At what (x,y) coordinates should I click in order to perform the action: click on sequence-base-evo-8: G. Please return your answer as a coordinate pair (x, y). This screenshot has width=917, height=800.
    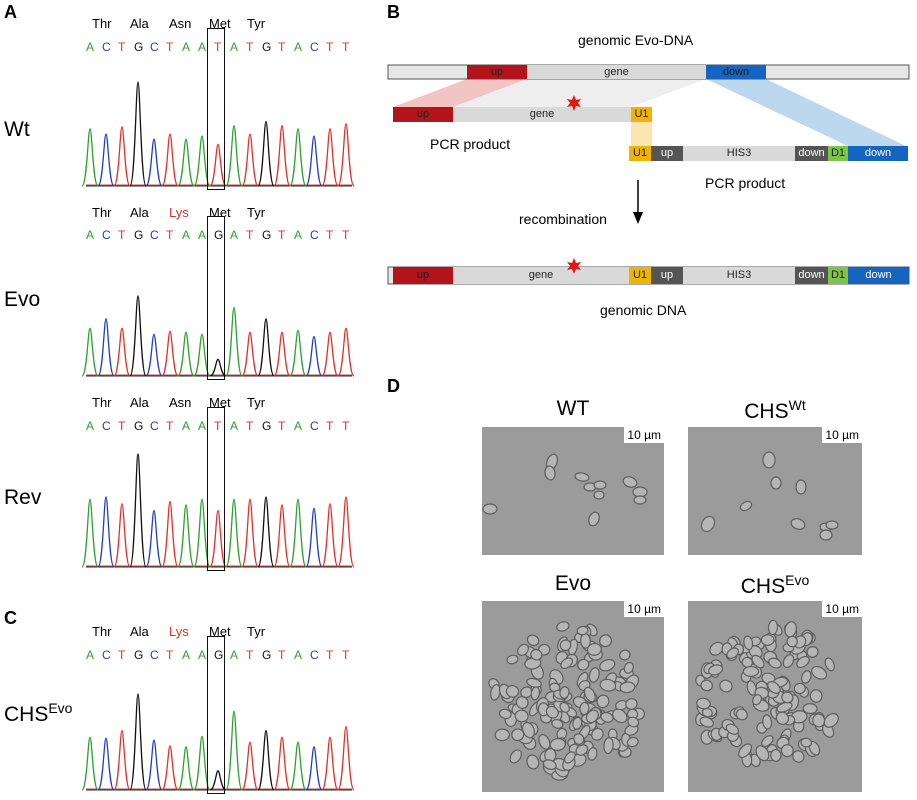
    Looking at the image, I should click on (219, 235).